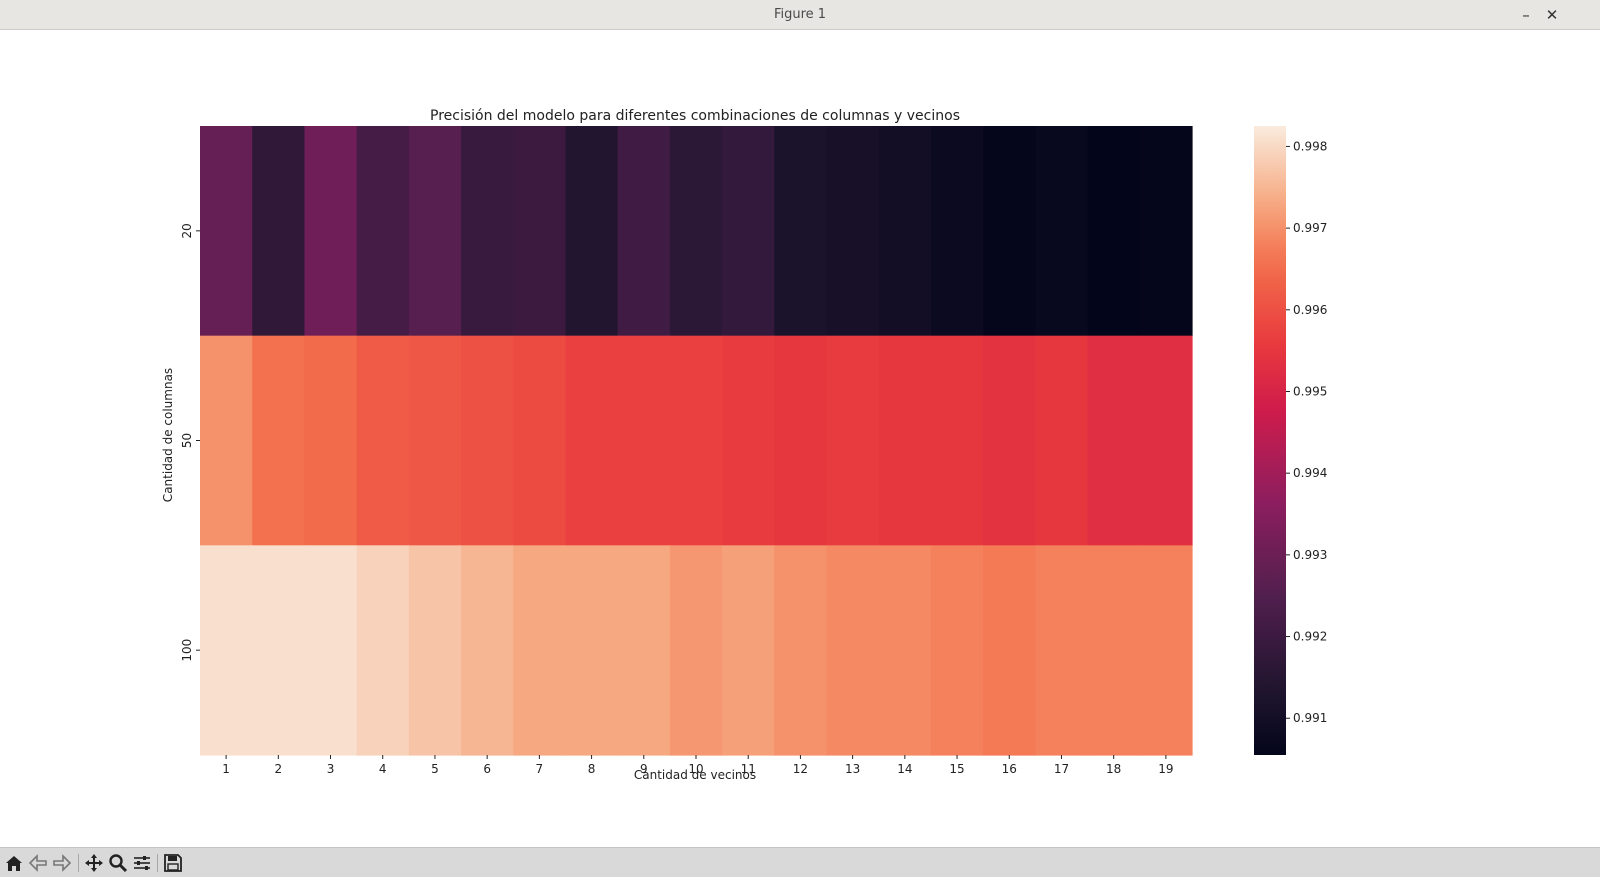  Describe the element at coordinates (1270, 440) in the screenshot. I see `colorbar` at that location.